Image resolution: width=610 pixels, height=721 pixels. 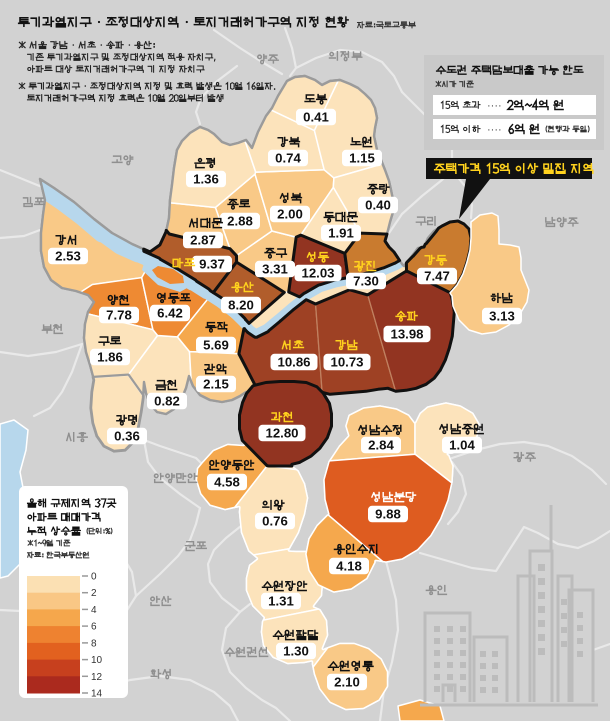 I want to click on svg-text: 12.80, so click(x=281, y=433).